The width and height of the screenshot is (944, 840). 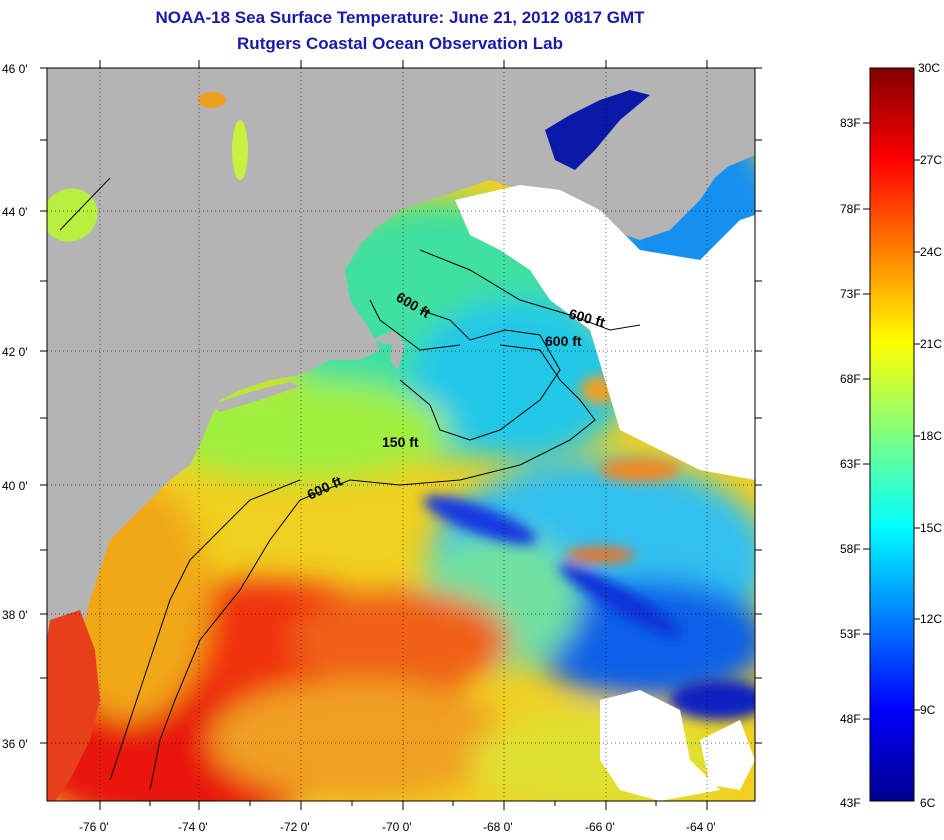 What do you see at coordinates (15, 486) in the screenshot?
I see `lat-label: 40 0'` at bounding box center [15, 486].